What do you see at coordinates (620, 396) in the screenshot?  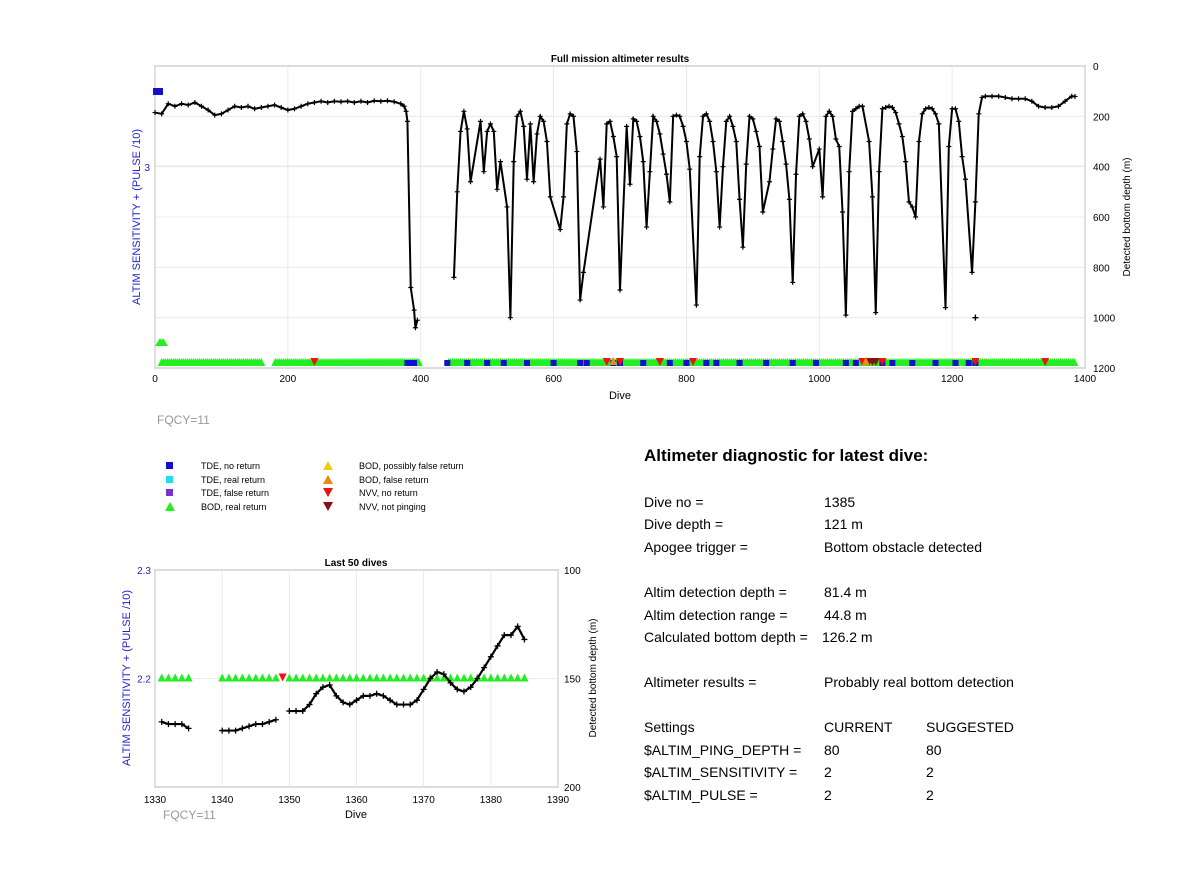 I see `top-x-label: Dive` at bounding box center [620, 396].